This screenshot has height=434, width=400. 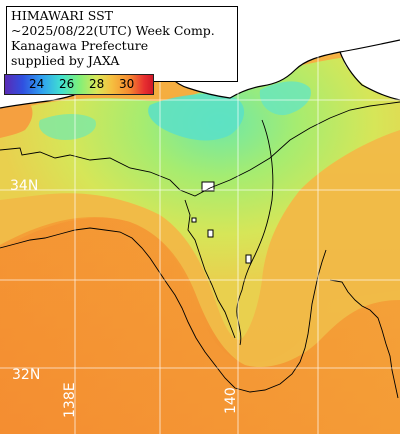 I want to click on color-legend: 24 26 28 30, so click(x=79, y=84).